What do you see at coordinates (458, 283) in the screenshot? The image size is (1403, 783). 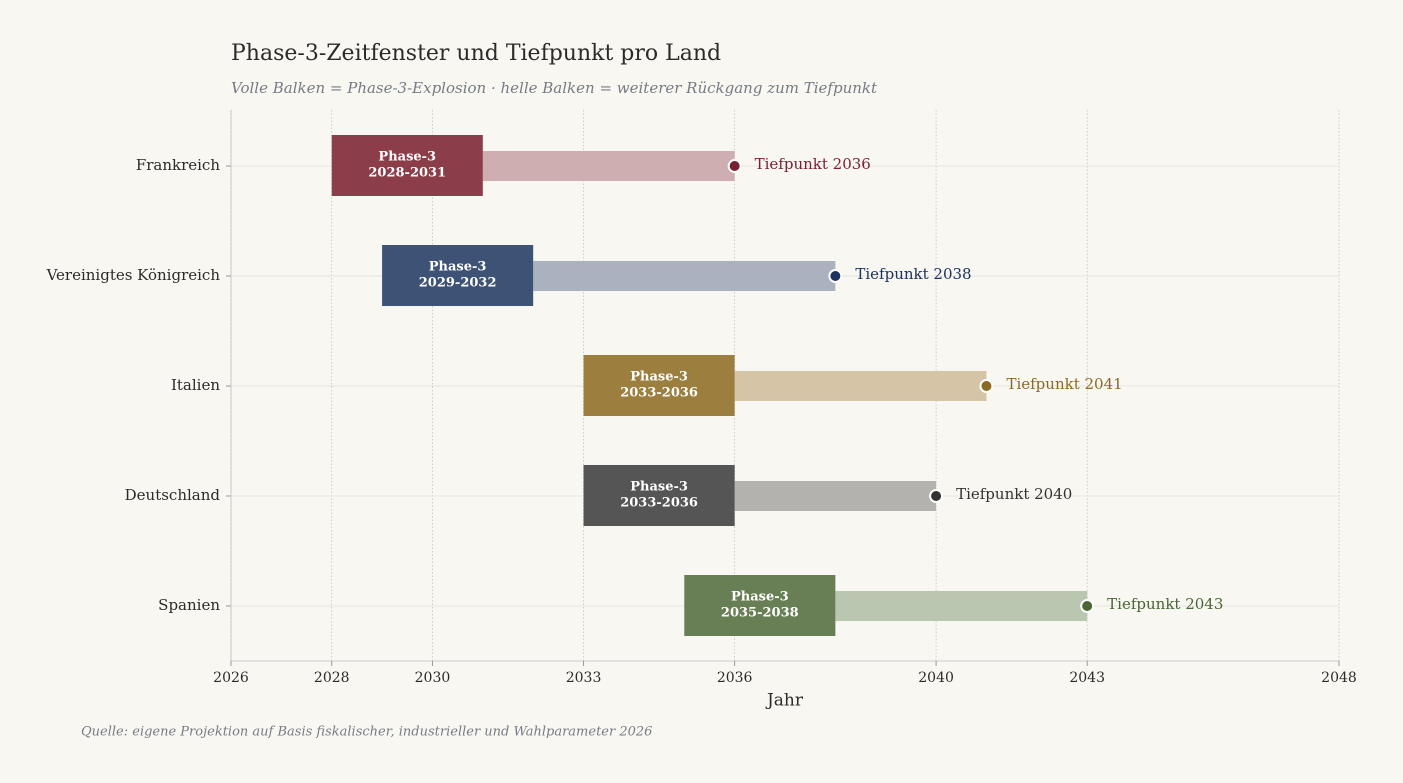 I see `phase-range-label: 2029-2032` at bounding box center [458, 283].